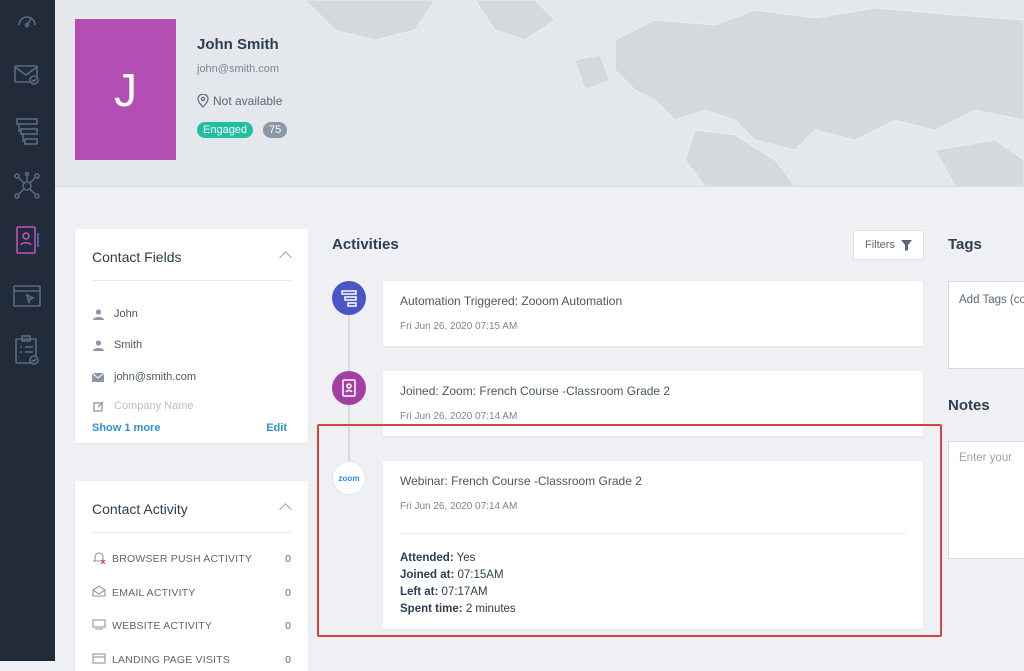 The image size is (1024, 671). Describe the element at coordinates (27, 350) in the screenshot. I see `forms-icon` at that location.